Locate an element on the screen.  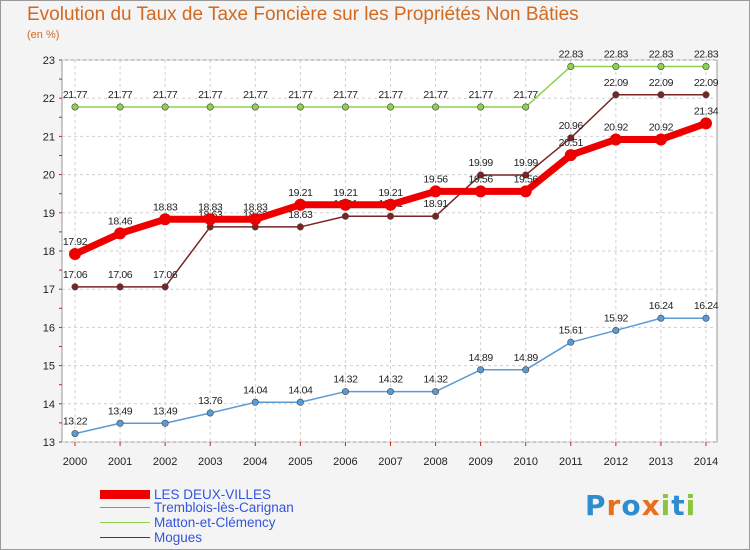
logo-letter: x is located at coordinates (651, 505).